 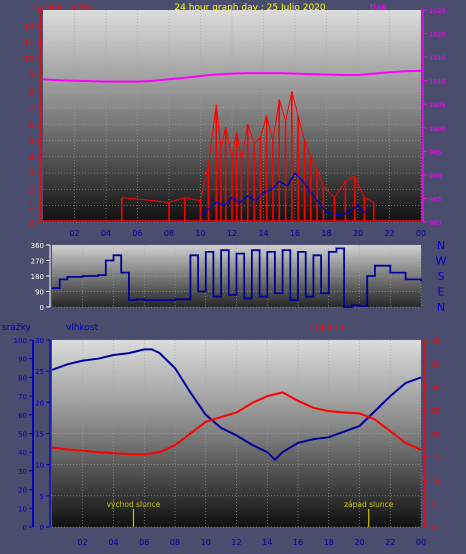 I want to click on wind-tick-label: 0, so click(x=31, y=222).